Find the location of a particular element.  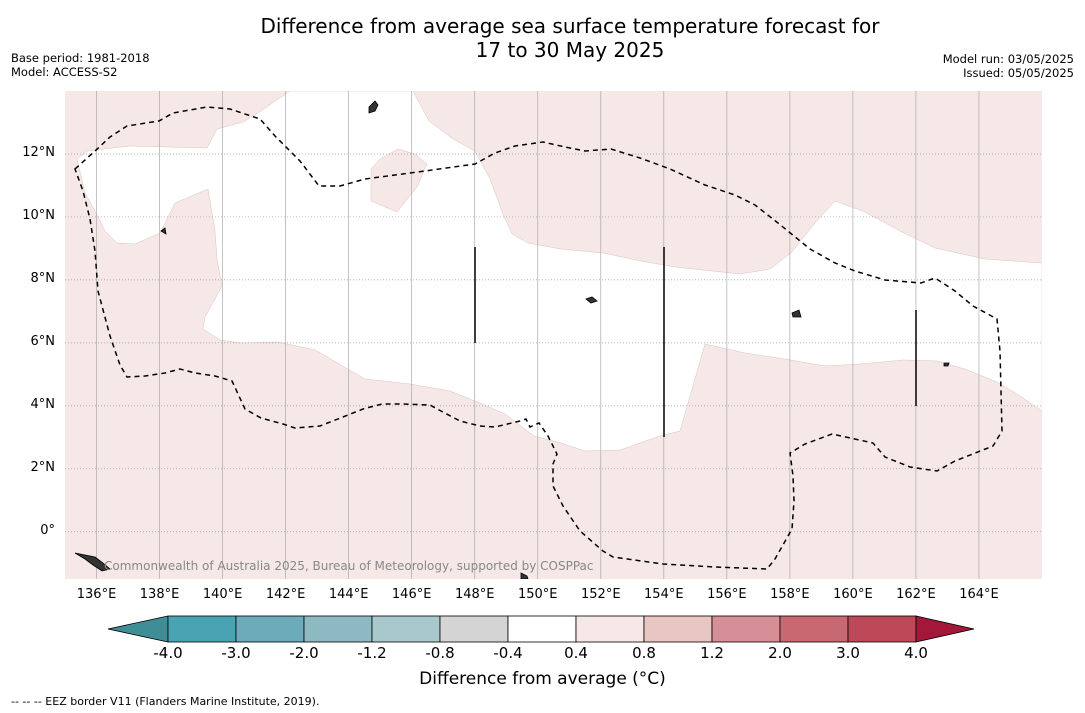

title-line-2: 17 to 30 May 2025 is located at coordinates (570, 50).